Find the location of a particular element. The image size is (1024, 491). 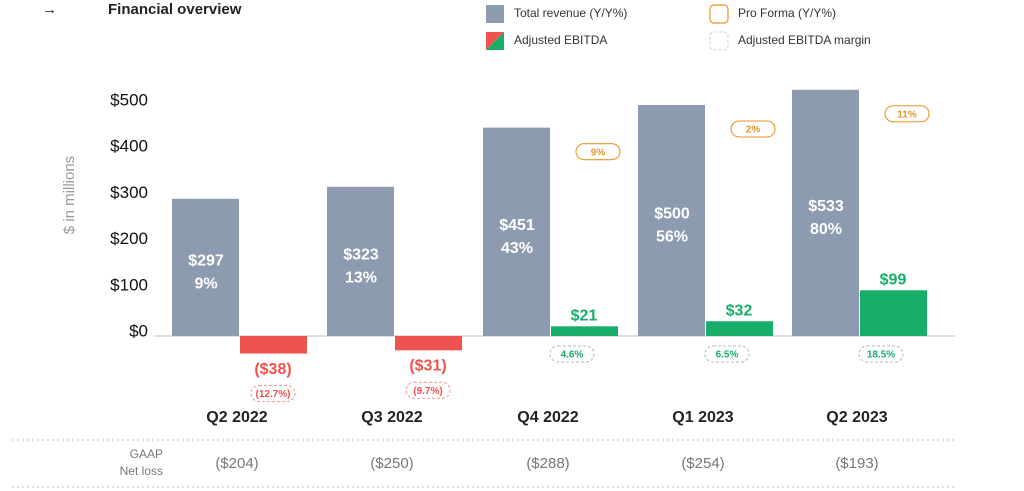

net-loss-value: ($254) is located at coordinates (702, 463).